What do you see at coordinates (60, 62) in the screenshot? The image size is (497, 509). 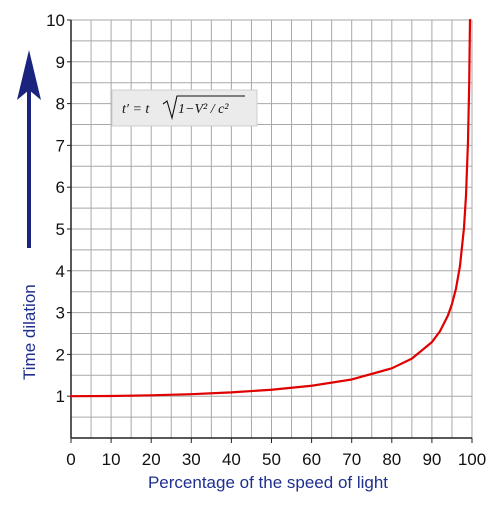 I see `y-tick-label: 9` at bounding box center [60, 62].